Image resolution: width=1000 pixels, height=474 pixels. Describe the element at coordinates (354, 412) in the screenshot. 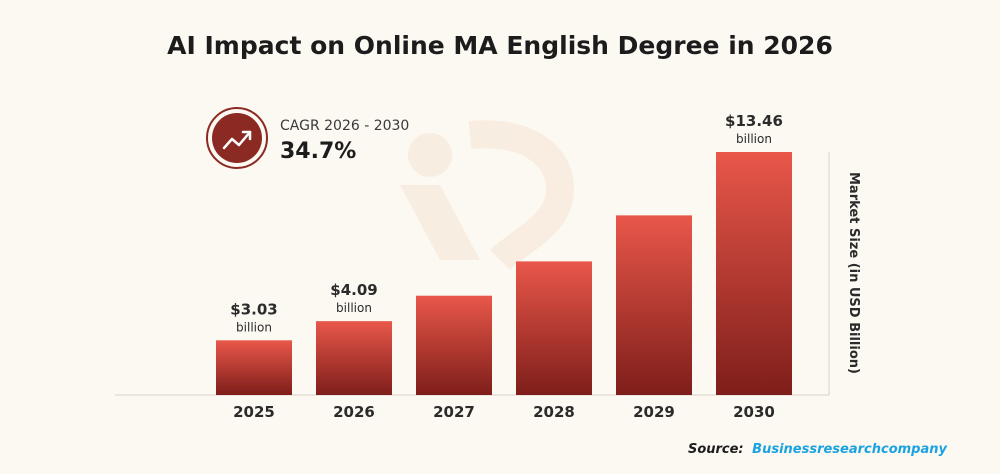

I see `x-tick-2026: 2026` at that location.